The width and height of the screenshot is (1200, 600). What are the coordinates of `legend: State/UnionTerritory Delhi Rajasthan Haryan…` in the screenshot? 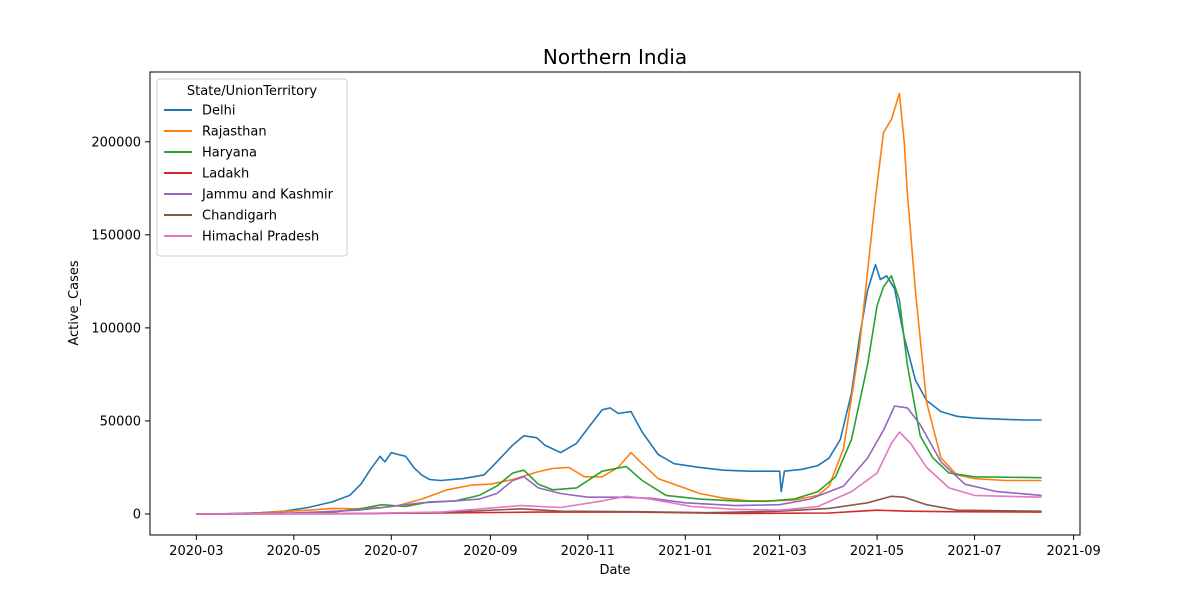 It's located at (252, 167).